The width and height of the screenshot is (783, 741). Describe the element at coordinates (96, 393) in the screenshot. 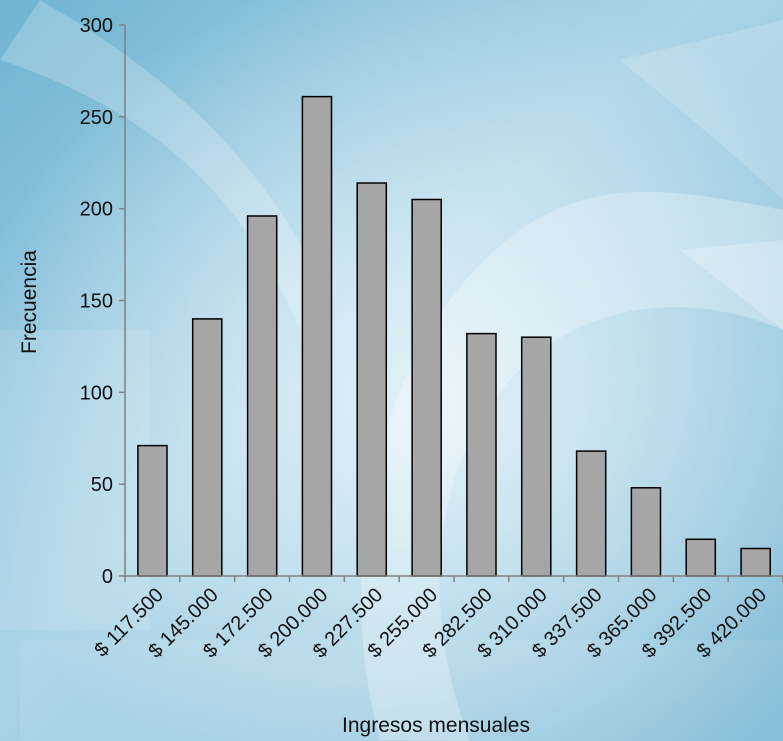

I see `y-tick-label-2: 100` at that location.